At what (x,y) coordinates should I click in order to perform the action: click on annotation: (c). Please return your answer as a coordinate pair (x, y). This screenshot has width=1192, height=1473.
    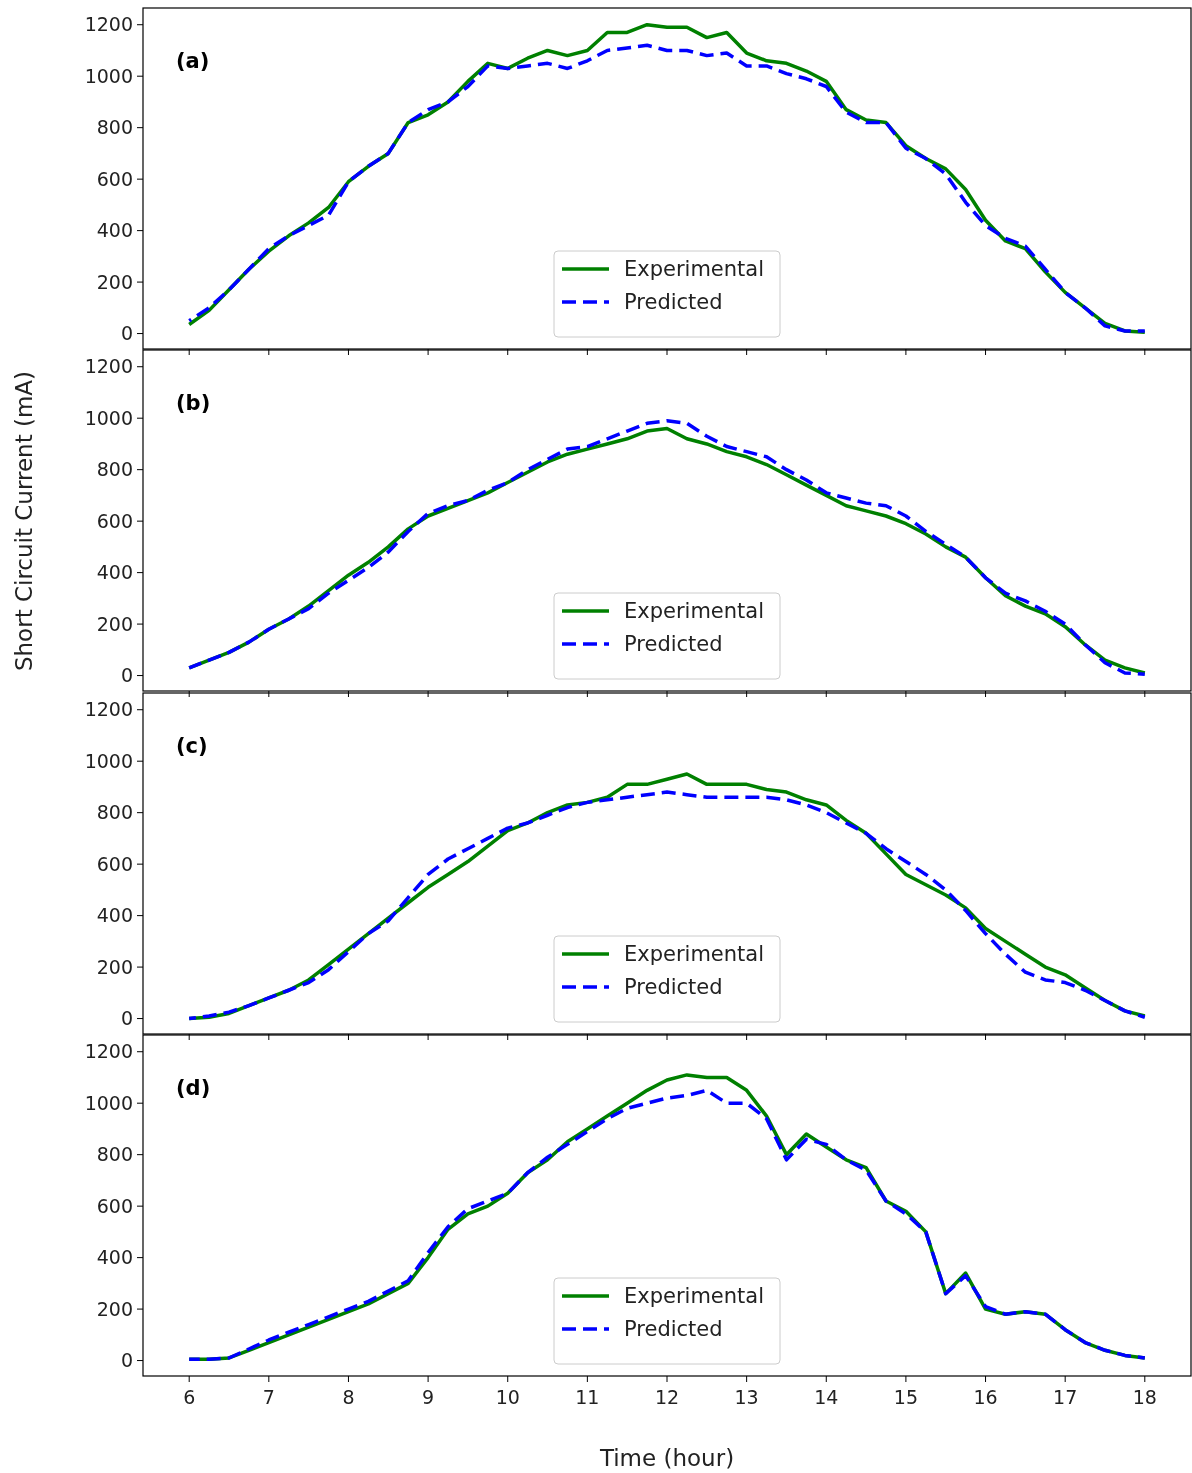
    Looking at the image, I should click on (192, 746).